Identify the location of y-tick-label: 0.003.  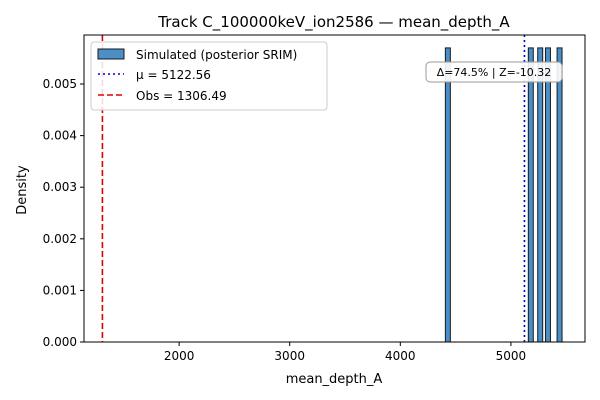
(60, 187).